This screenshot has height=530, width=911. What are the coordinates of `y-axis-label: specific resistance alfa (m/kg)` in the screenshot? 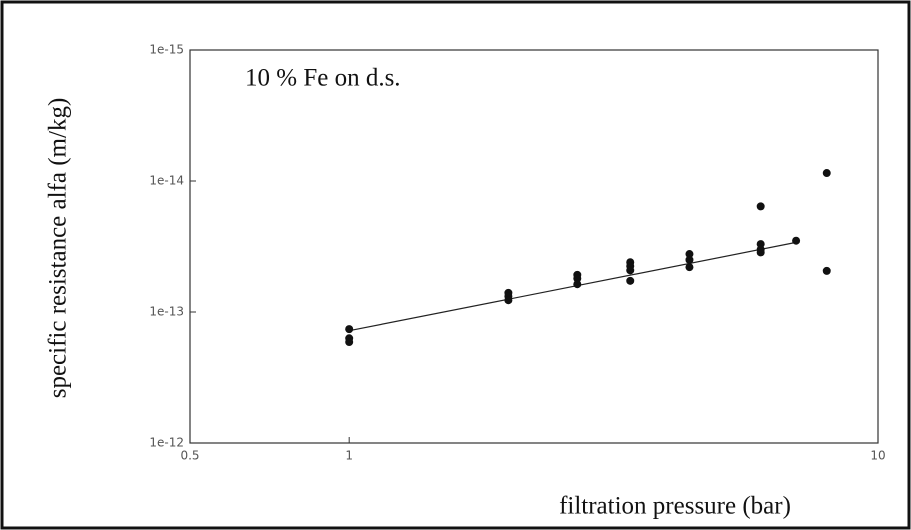 It's located at (58, 248).